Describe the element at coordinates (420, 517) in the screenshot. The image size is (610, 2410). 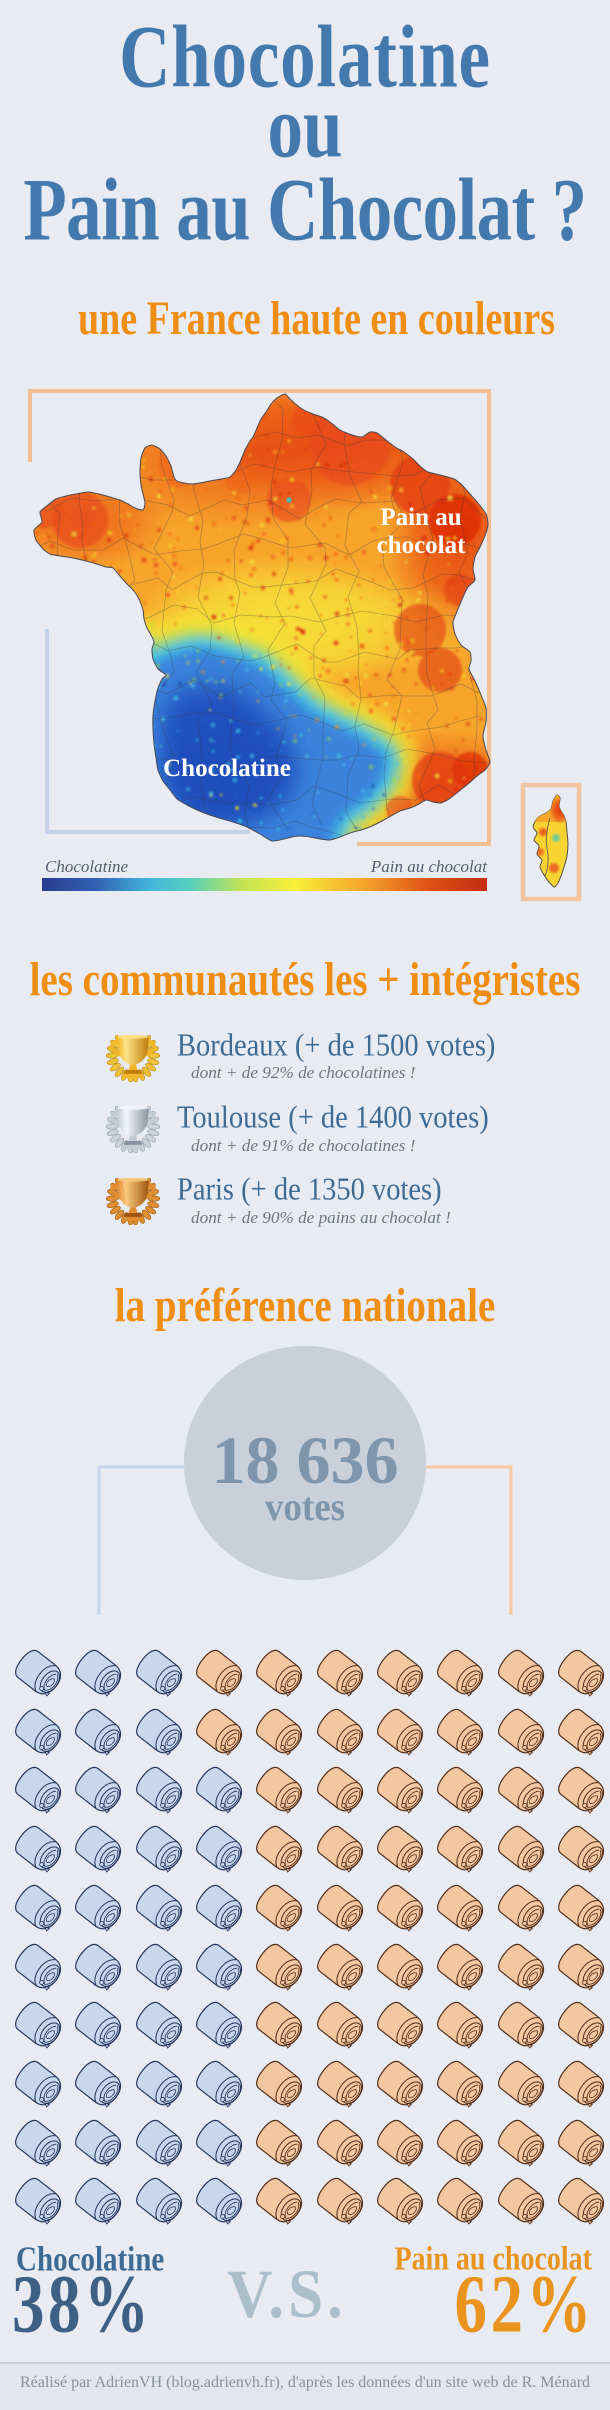
I see `svg-text: Pain au` at that location.